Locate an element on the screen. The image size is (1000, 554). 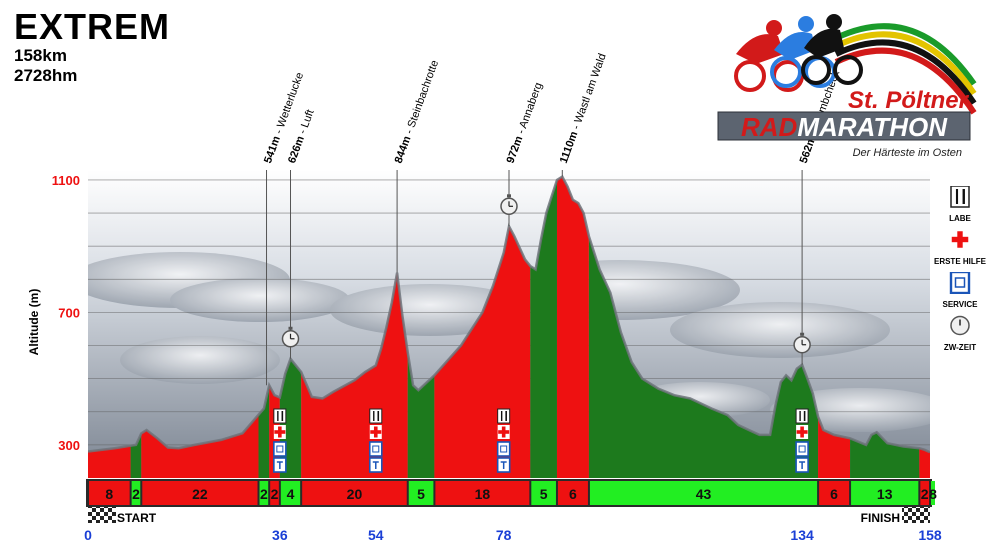
logo-rad: RAD is located at coordinates (769, 127).